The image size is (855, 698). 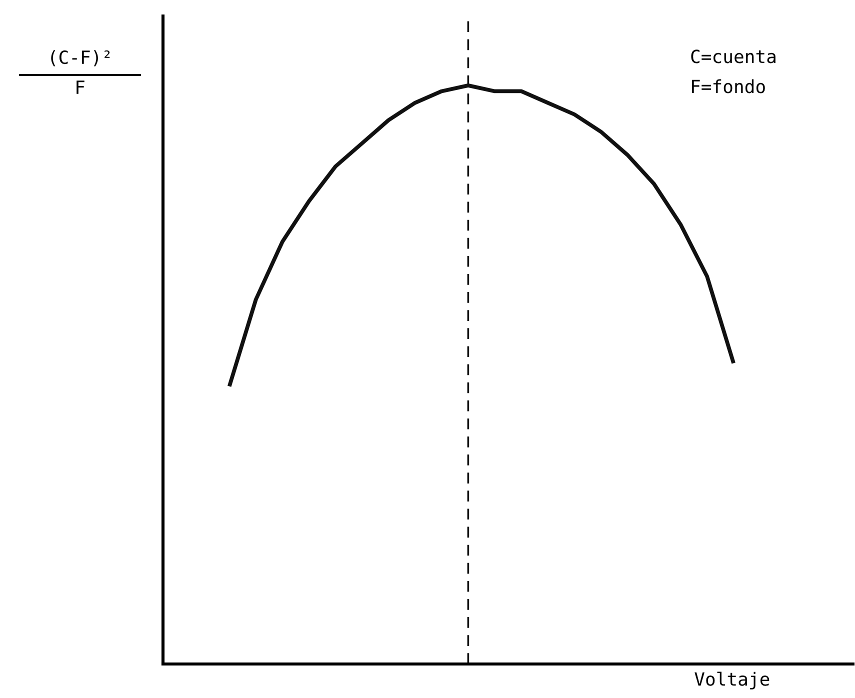 What do you see at coordinates (80, 72) in the screenshot?
I see `y-axis-title: (C-F)² F` at bounding box center [80, 72].